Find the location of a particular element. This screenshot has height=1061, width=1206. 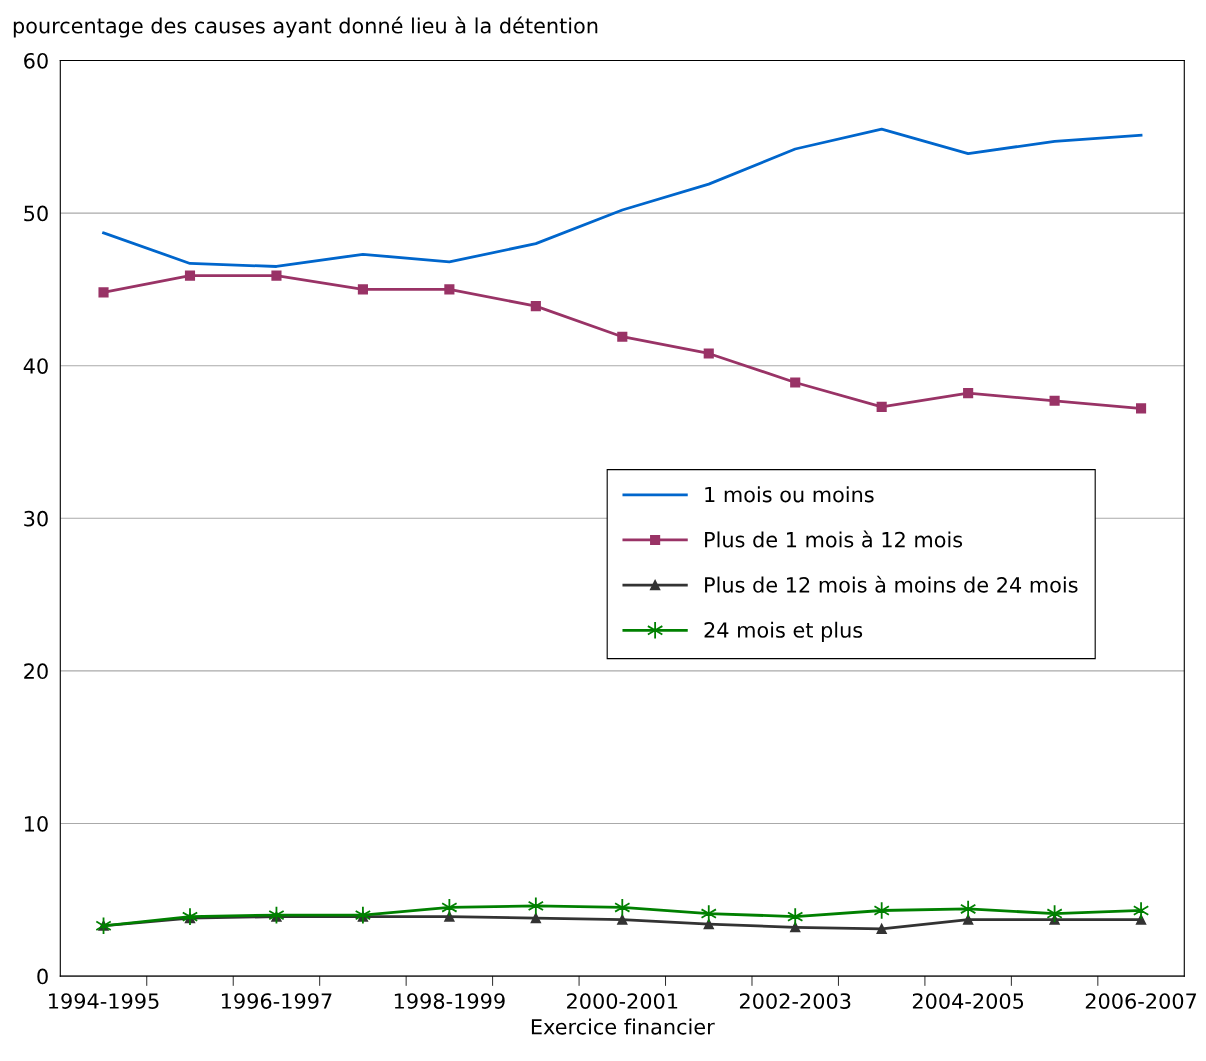

y-tick-label: 10 is located at coordinates (36, 823).